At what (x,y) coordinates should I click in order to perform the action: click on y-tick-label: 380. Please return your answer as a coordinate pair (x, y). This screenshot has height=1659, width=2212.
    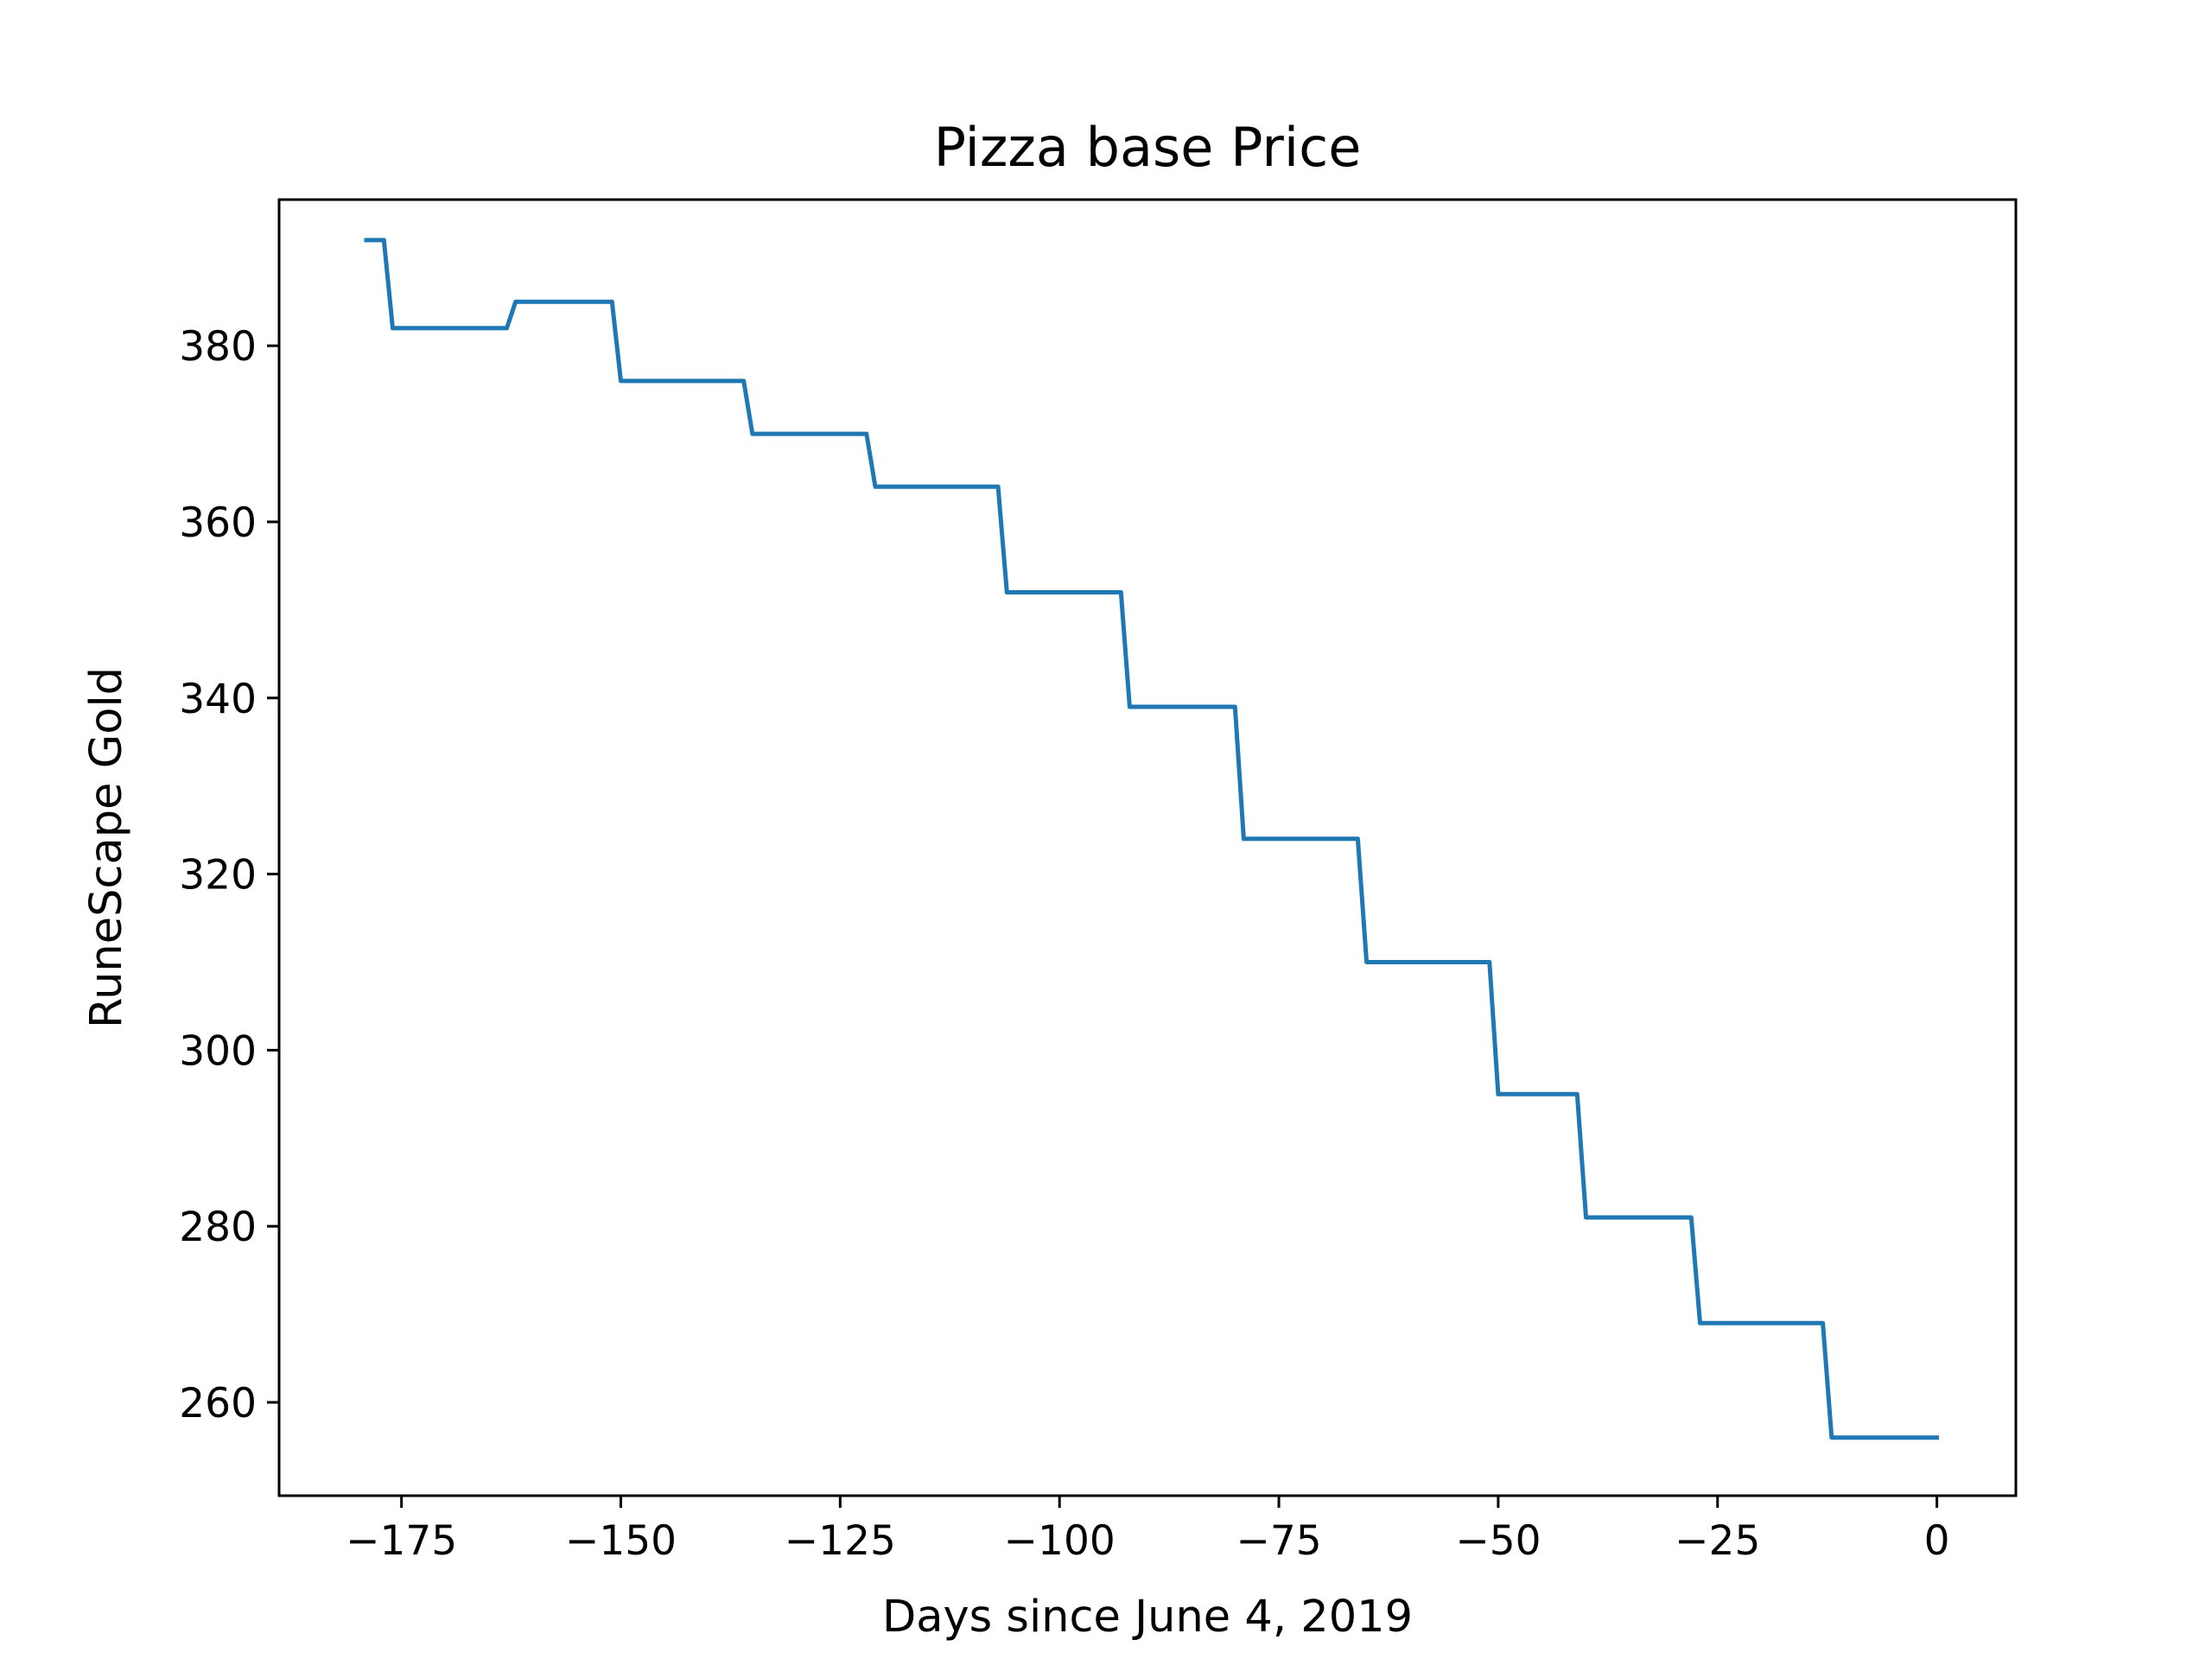
    Looking at the image, I should click on (218, 347).